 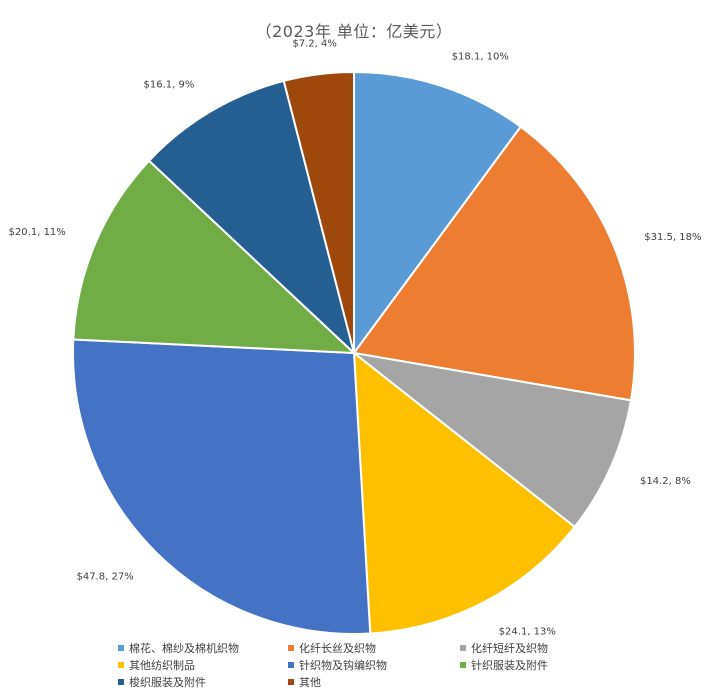 What do you see at coordinates (104, 576) in the screenshot?
I see `data-label-5: $47.8, 27%` at bounding box center [104, 576].